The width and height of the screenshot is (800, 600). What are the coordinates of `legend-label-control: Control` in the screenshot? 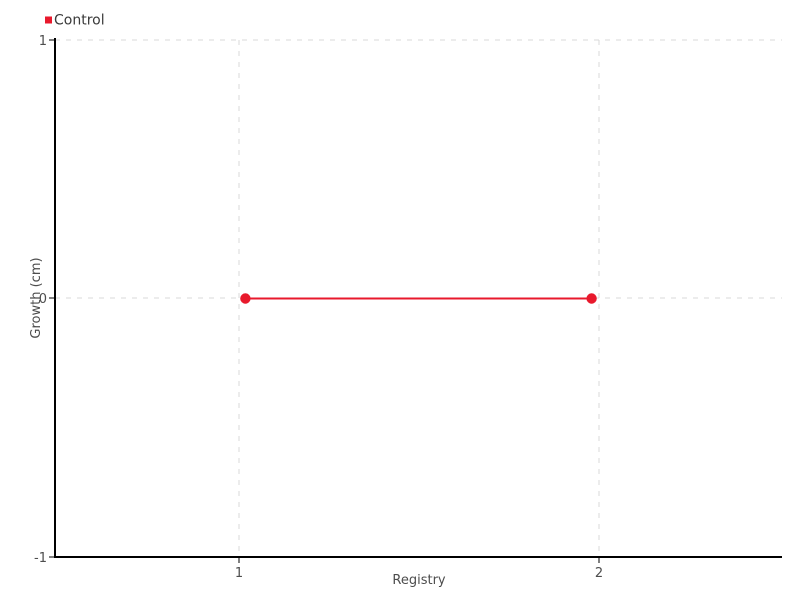 It's located at (79, 21).